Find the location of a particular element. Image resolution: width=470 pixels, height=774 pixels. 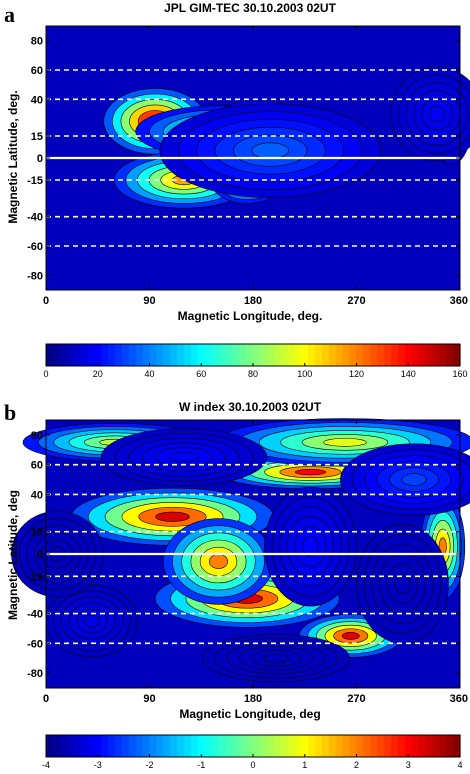

colorbar-tick-label: 100 is located at coordinates (304, 374).